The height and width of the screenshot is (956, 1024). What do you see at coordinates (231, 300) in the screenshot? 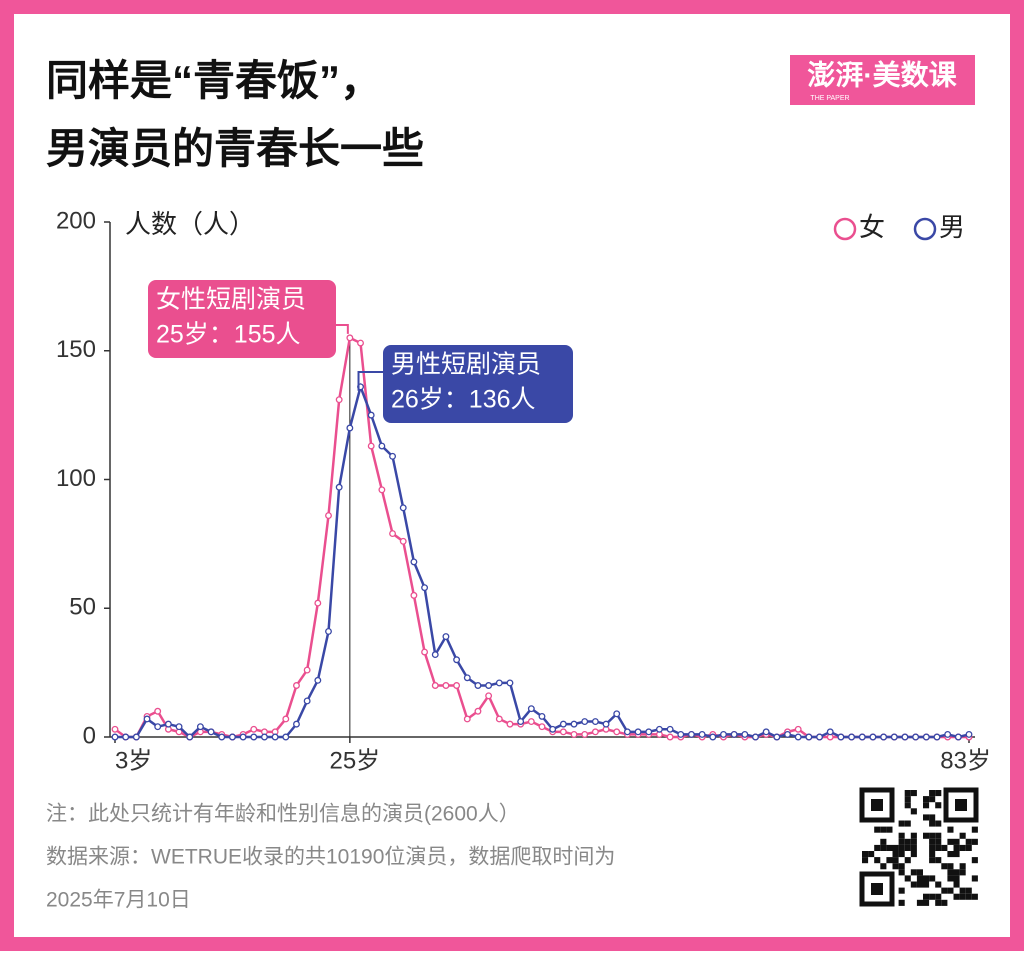
I see `annotation-text: 女性短剧演员` at bounding box center [231, 300].